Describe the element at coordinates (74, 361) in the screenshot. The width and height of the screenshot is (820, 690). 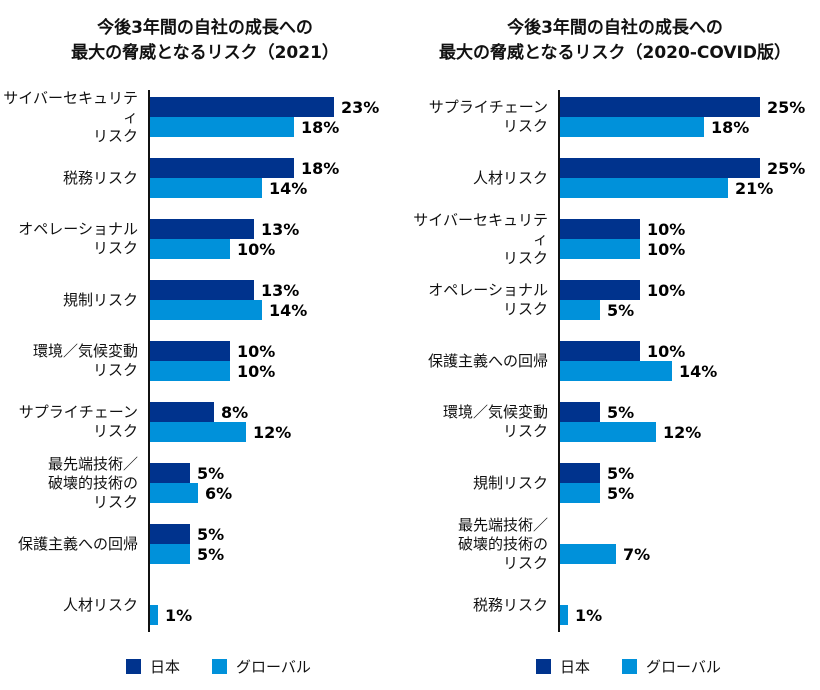
I see `category-label: 環境／気候変動 リスク` at that location.